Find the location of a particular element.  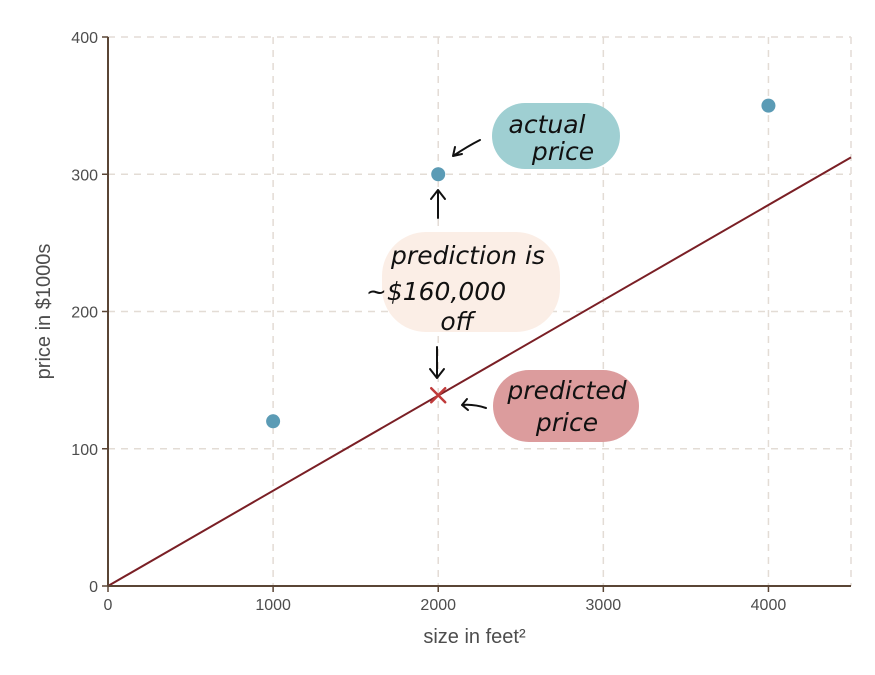

x-tick-label: 3000 is located at coordinates (604, 605).